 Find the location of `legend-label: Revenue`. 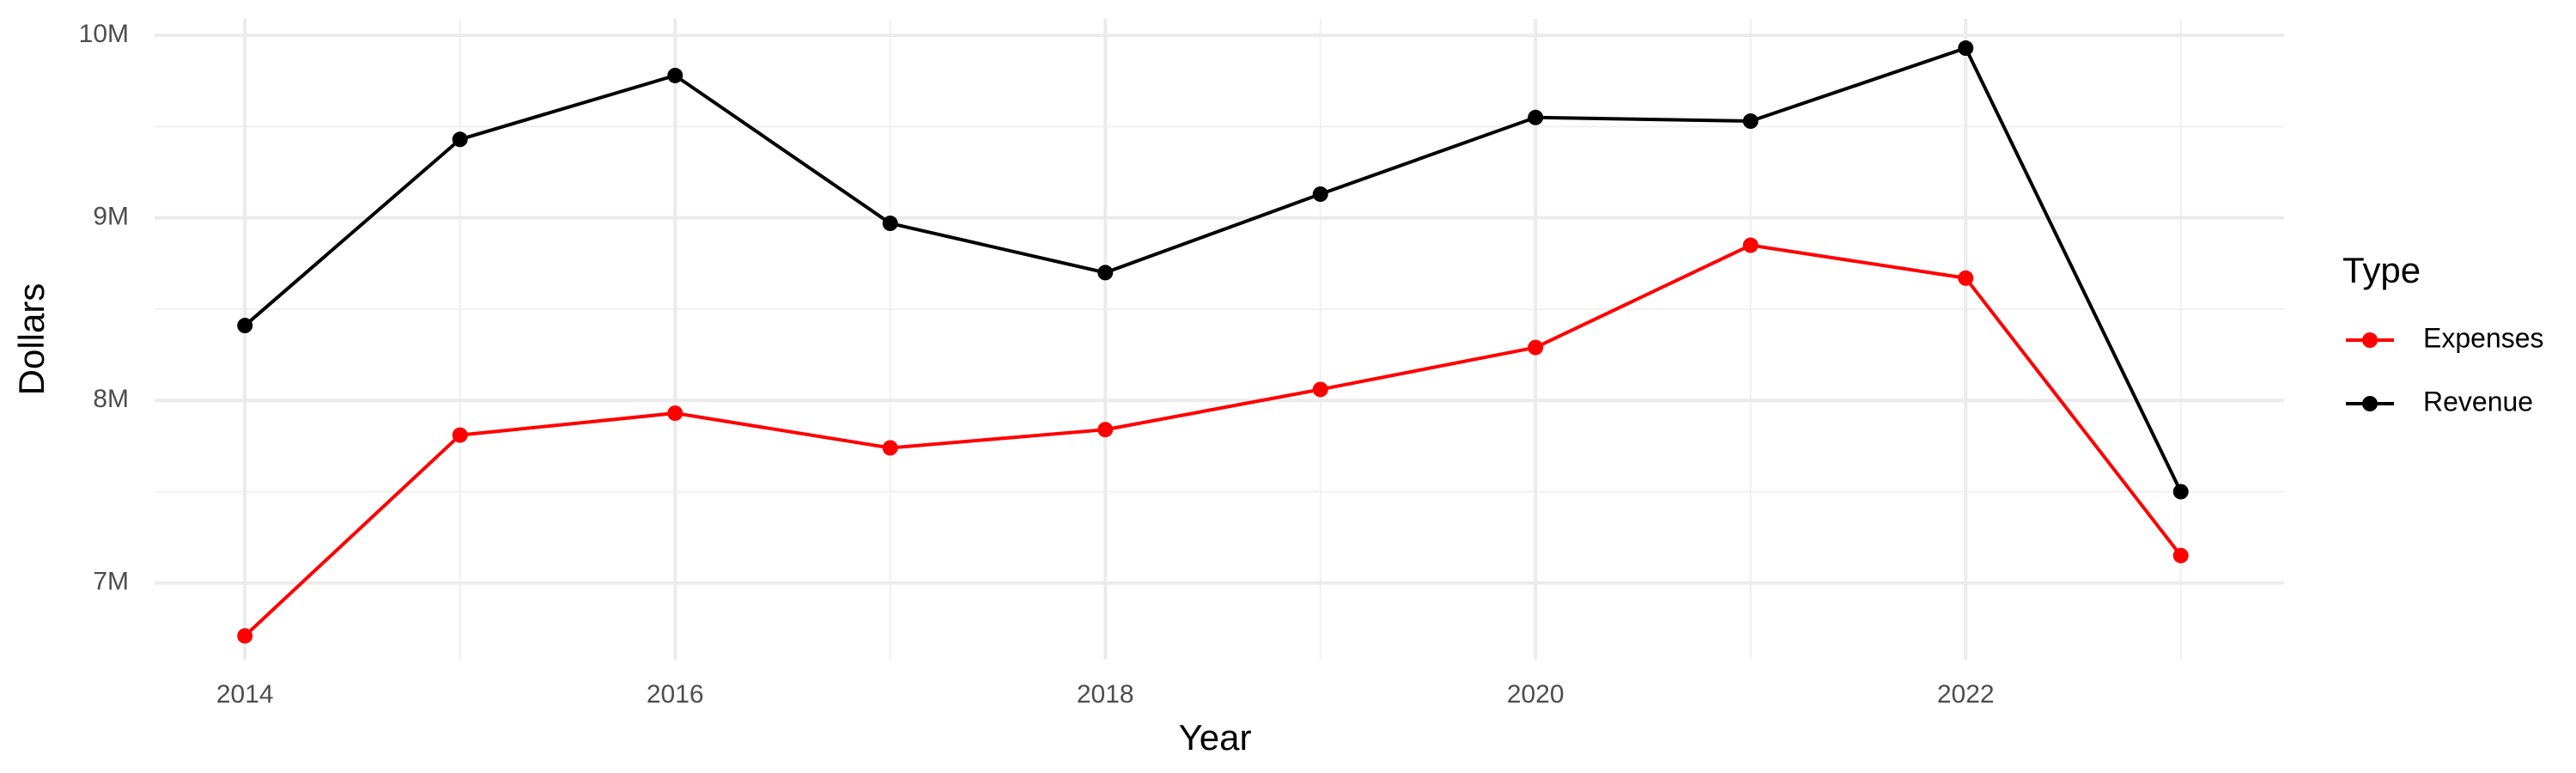

legend-label: Revenue is located at coordinates (2478, 401).